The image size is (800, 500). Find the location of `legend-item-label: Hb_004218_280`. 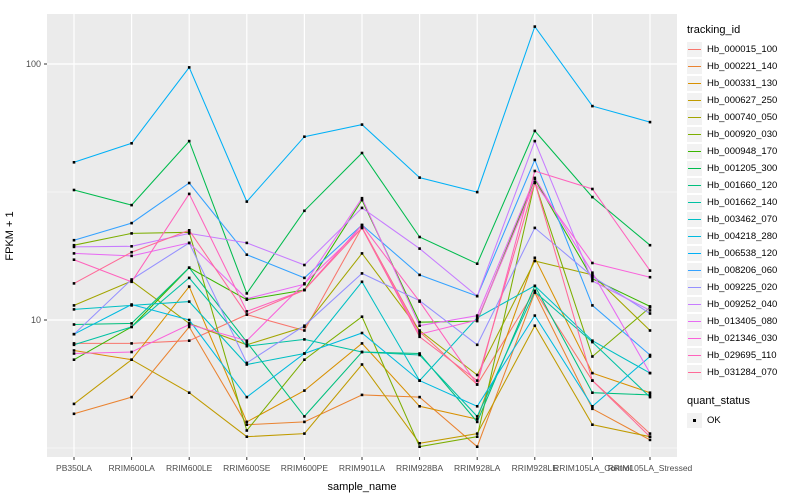

legend-item-label: Hb_004218_280 is located at coordinates (742, 236).